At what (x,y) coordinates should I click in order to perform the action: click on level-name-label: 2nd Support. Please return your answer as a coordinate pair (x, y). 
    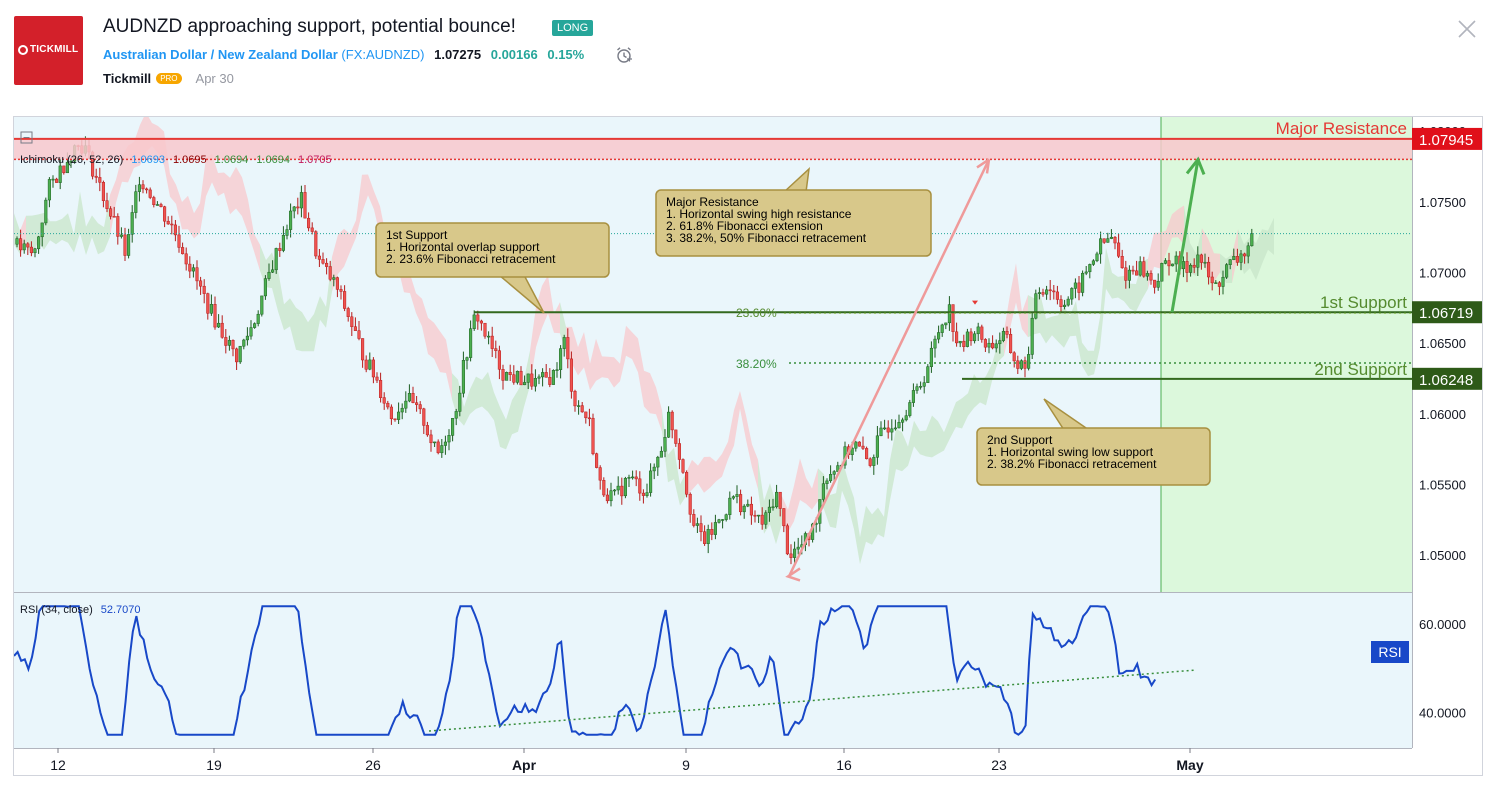
    Looking at the image, I should click on (1360, 369).